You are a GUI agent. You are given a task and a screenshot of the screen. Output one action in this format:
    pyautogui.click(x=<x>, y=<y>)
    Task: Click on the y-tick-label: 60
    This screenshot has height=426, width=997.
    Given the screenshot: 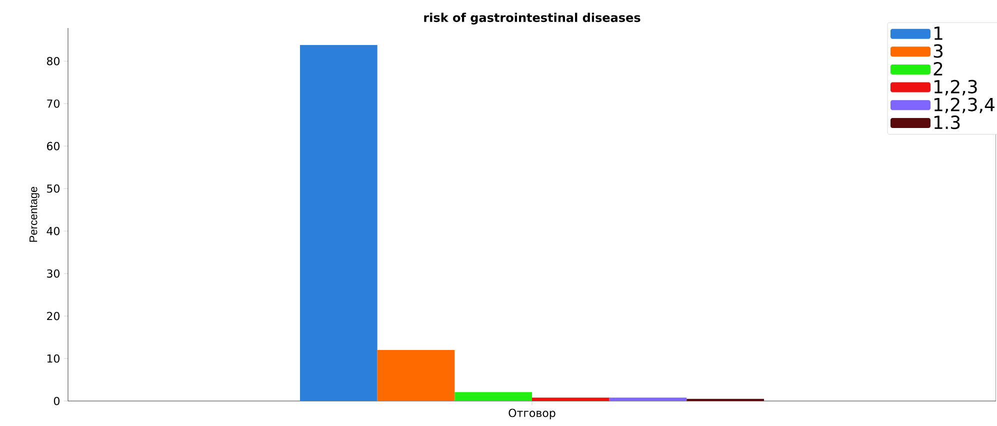 What is the action you would take?
    pyautogui.click(x=53, y=146)
    